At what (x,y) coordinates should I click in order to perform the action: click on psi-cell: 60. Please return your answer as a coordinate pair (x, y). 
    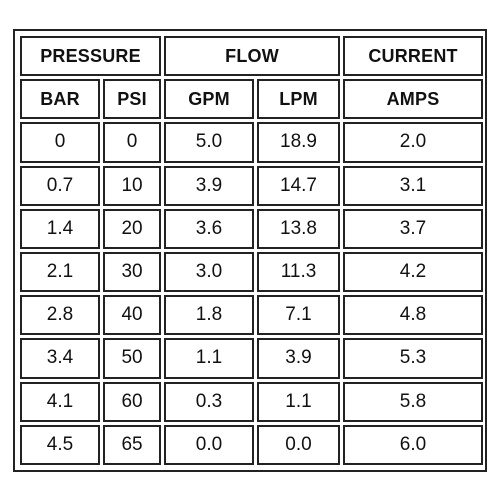
    Looking at the image, I should click on (132, 401).